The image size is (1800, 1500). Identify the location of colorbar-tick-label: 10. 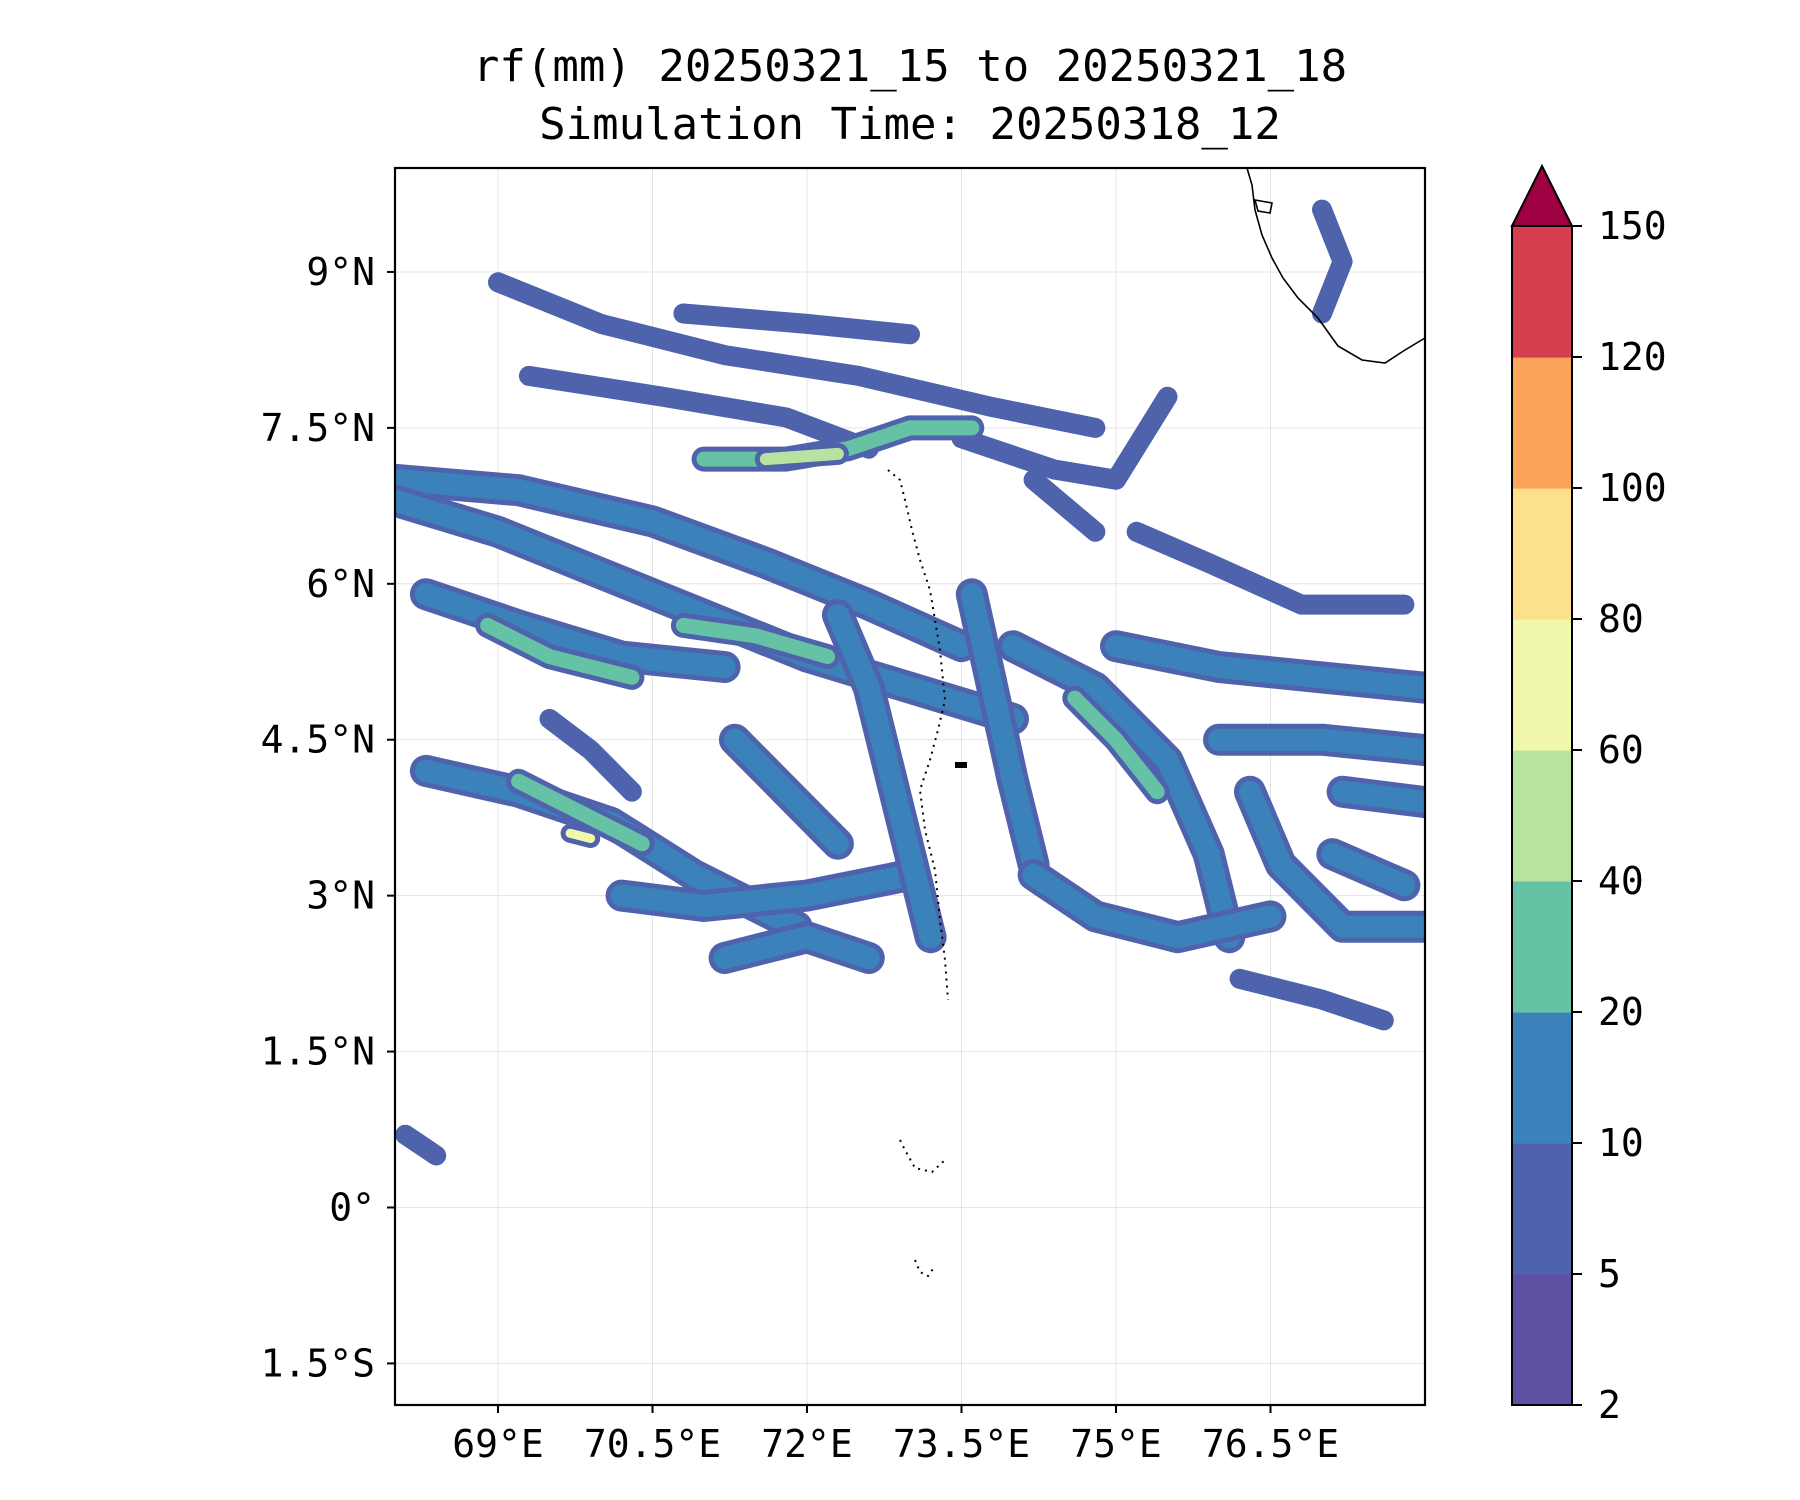
(1621, 1143).